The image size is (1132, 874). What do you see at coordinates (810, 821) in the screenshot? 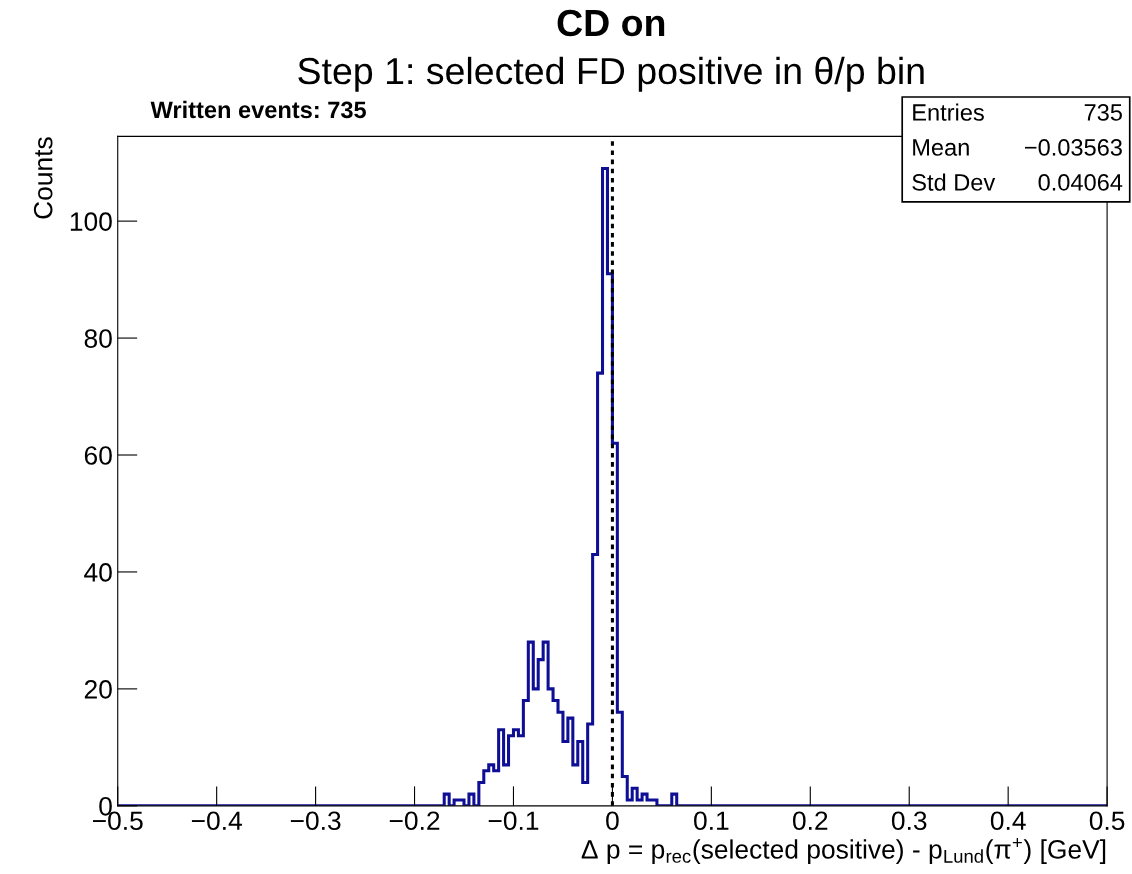
I see `x-tick-label: 0.2` at bounding box center [810, 821].